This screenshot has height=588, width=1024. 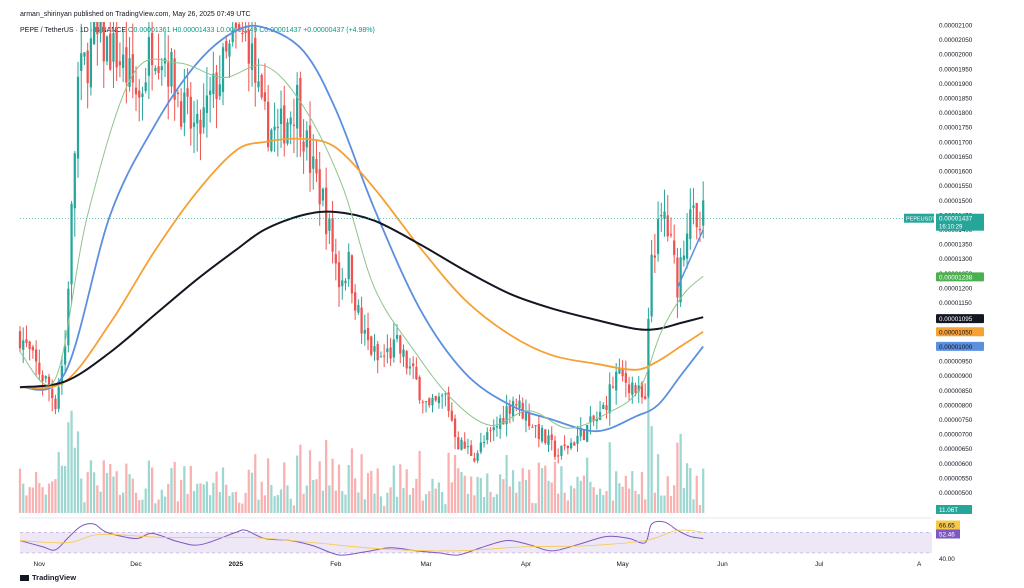 I want to click on time-axis: Nov Dec 2025 Feb Mar Apr May Jun Jul A, so click(x=478, y=564).